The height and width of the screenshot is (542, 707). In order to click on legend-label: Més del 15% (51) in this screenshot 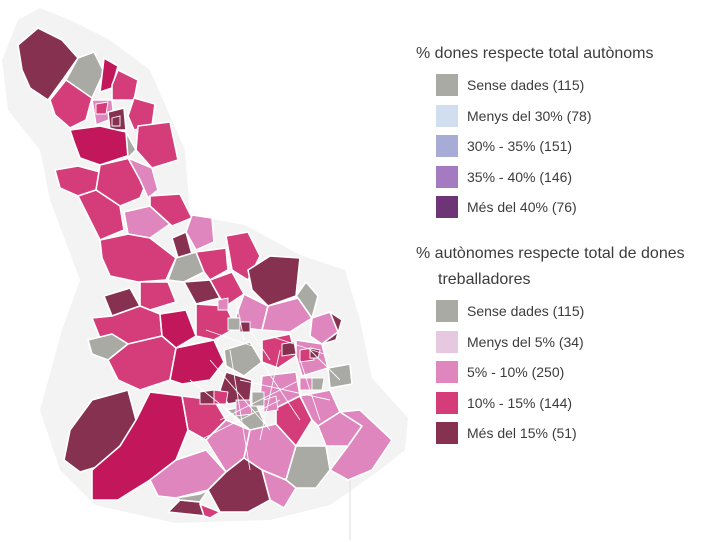, I will do `click(522, 433)`.